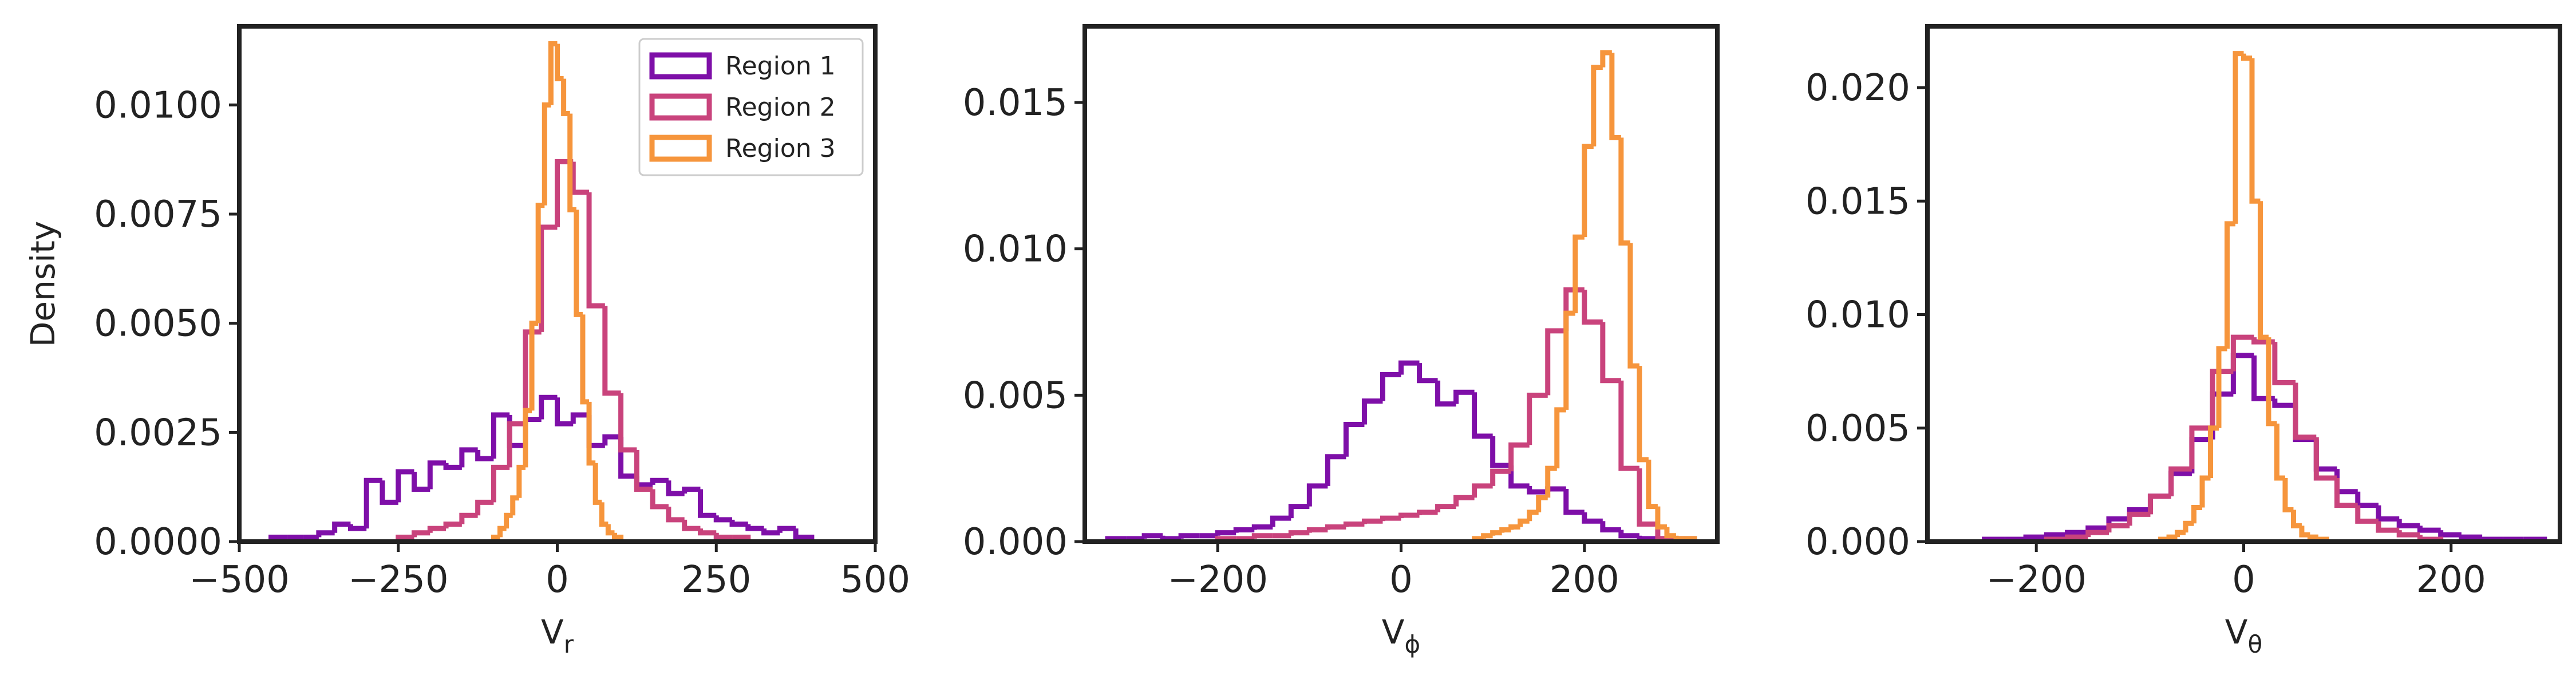 The image size is (2576, 687). I want to click on y-tick-label: 0.015, so click(1857, 202).